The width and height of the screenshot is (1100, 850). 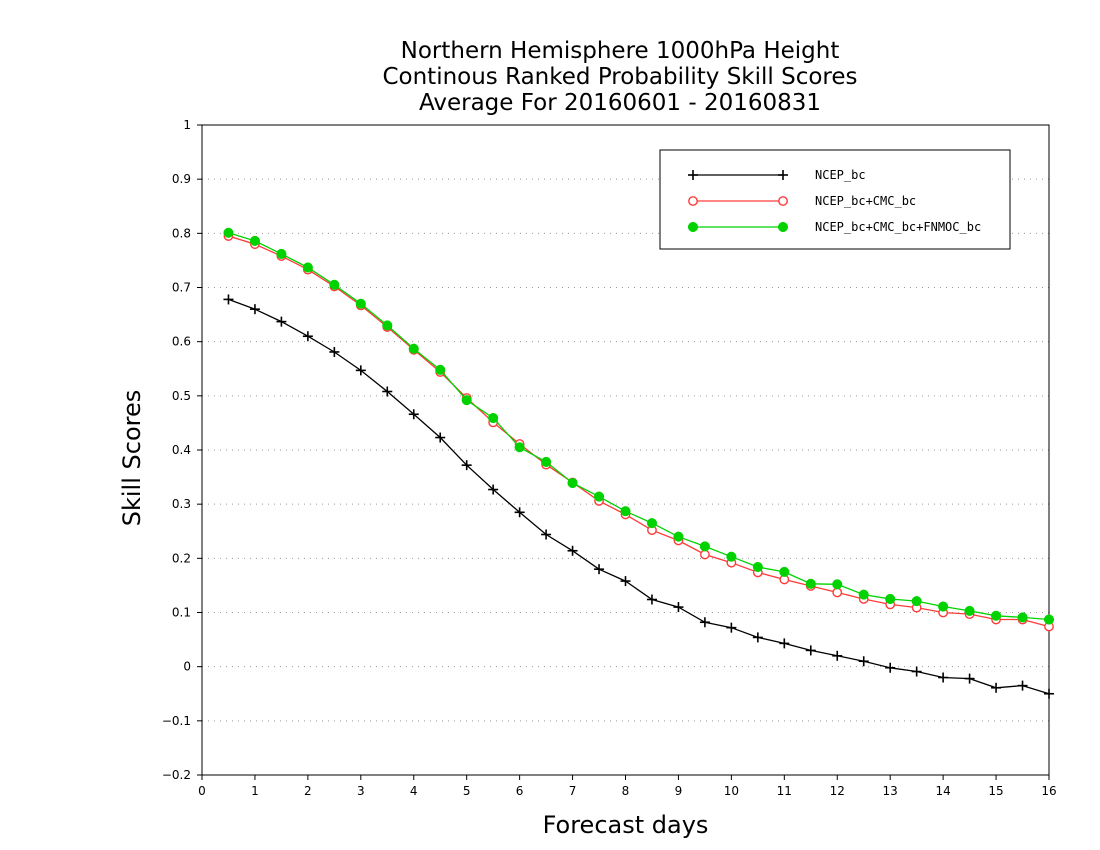 What do you see at coordinates (181, 288) in the screenshot?
I see `y-tick-label: 0.7` at bounding box center [181, 288].